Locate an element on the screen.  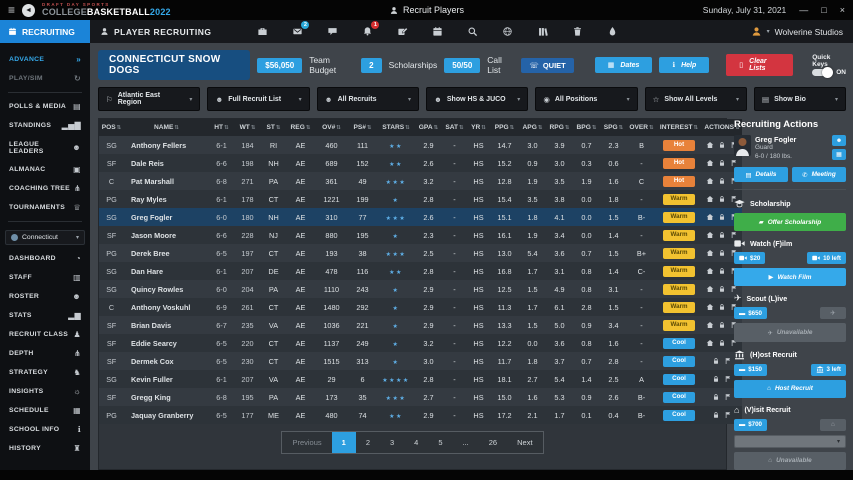
visit-disabled-button: ⌂ is located at coordinates (833, 424).